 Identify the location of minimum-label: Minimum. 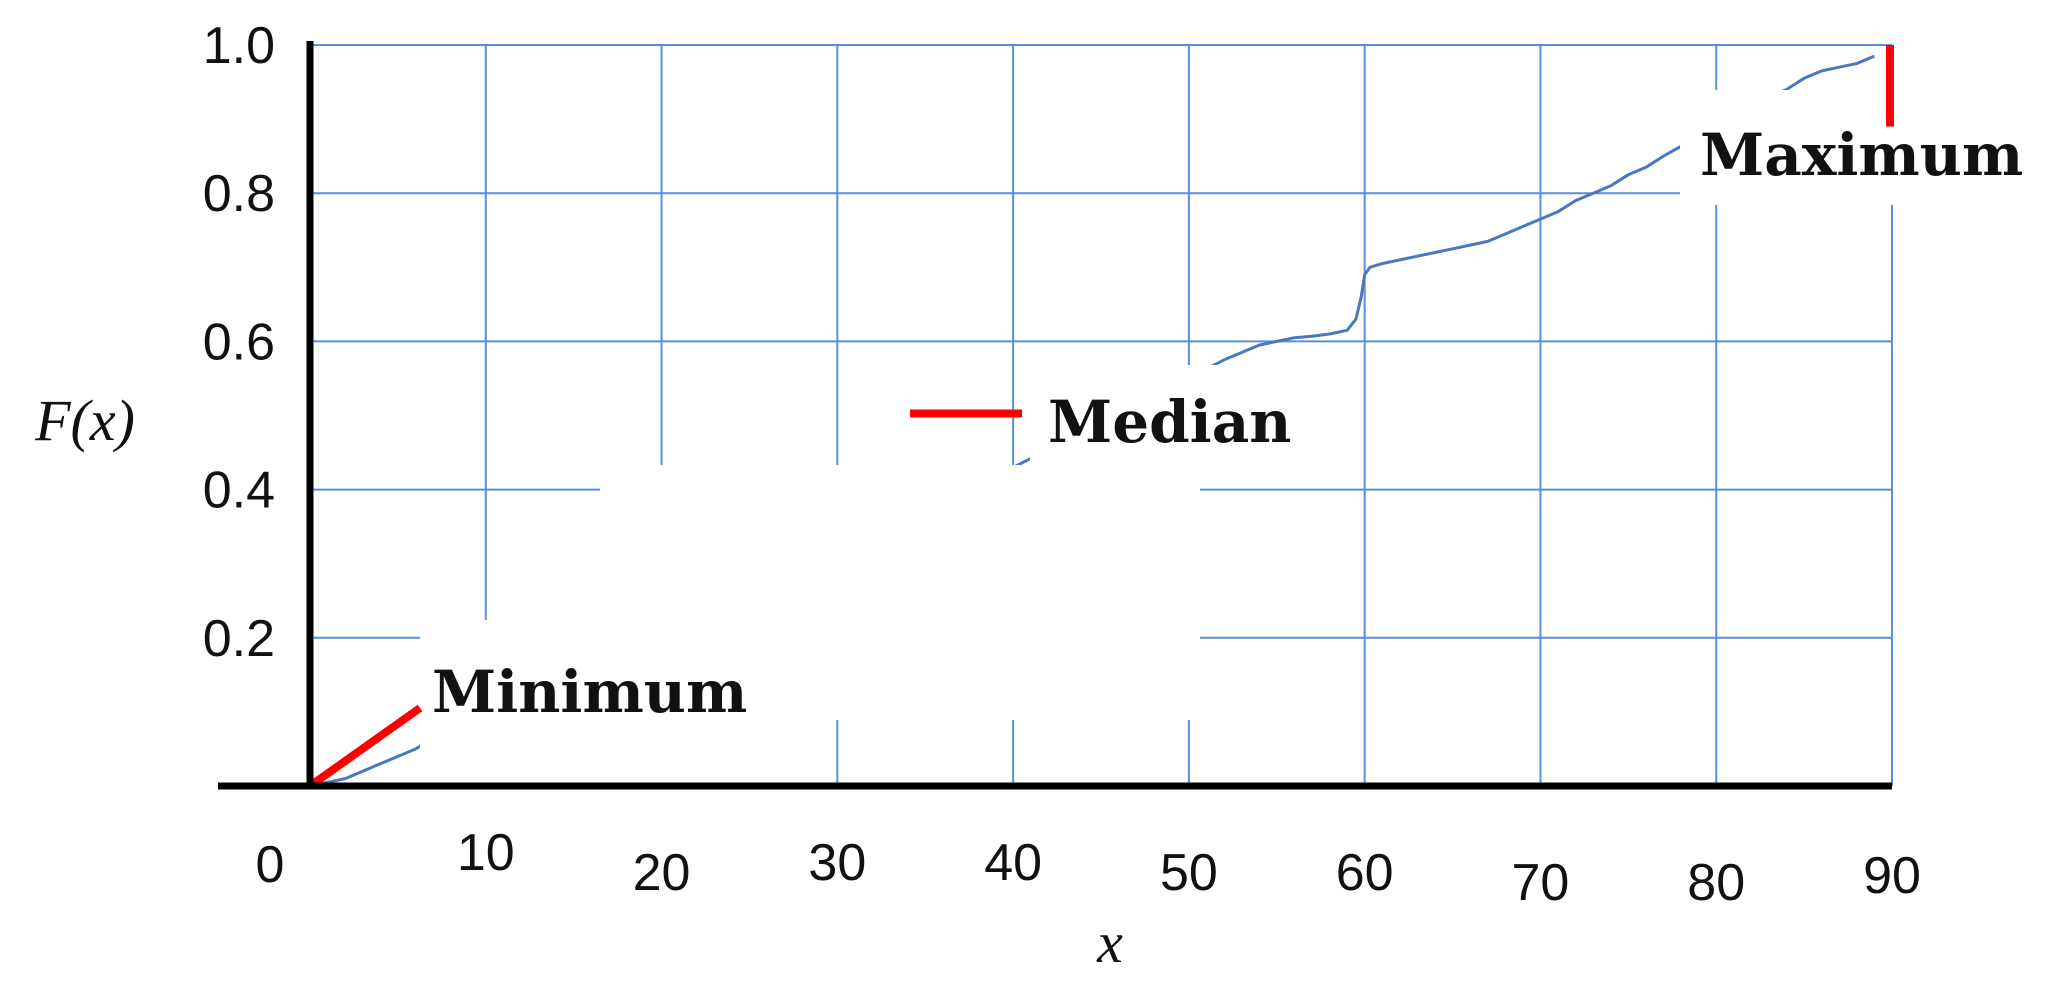
(589, 692).